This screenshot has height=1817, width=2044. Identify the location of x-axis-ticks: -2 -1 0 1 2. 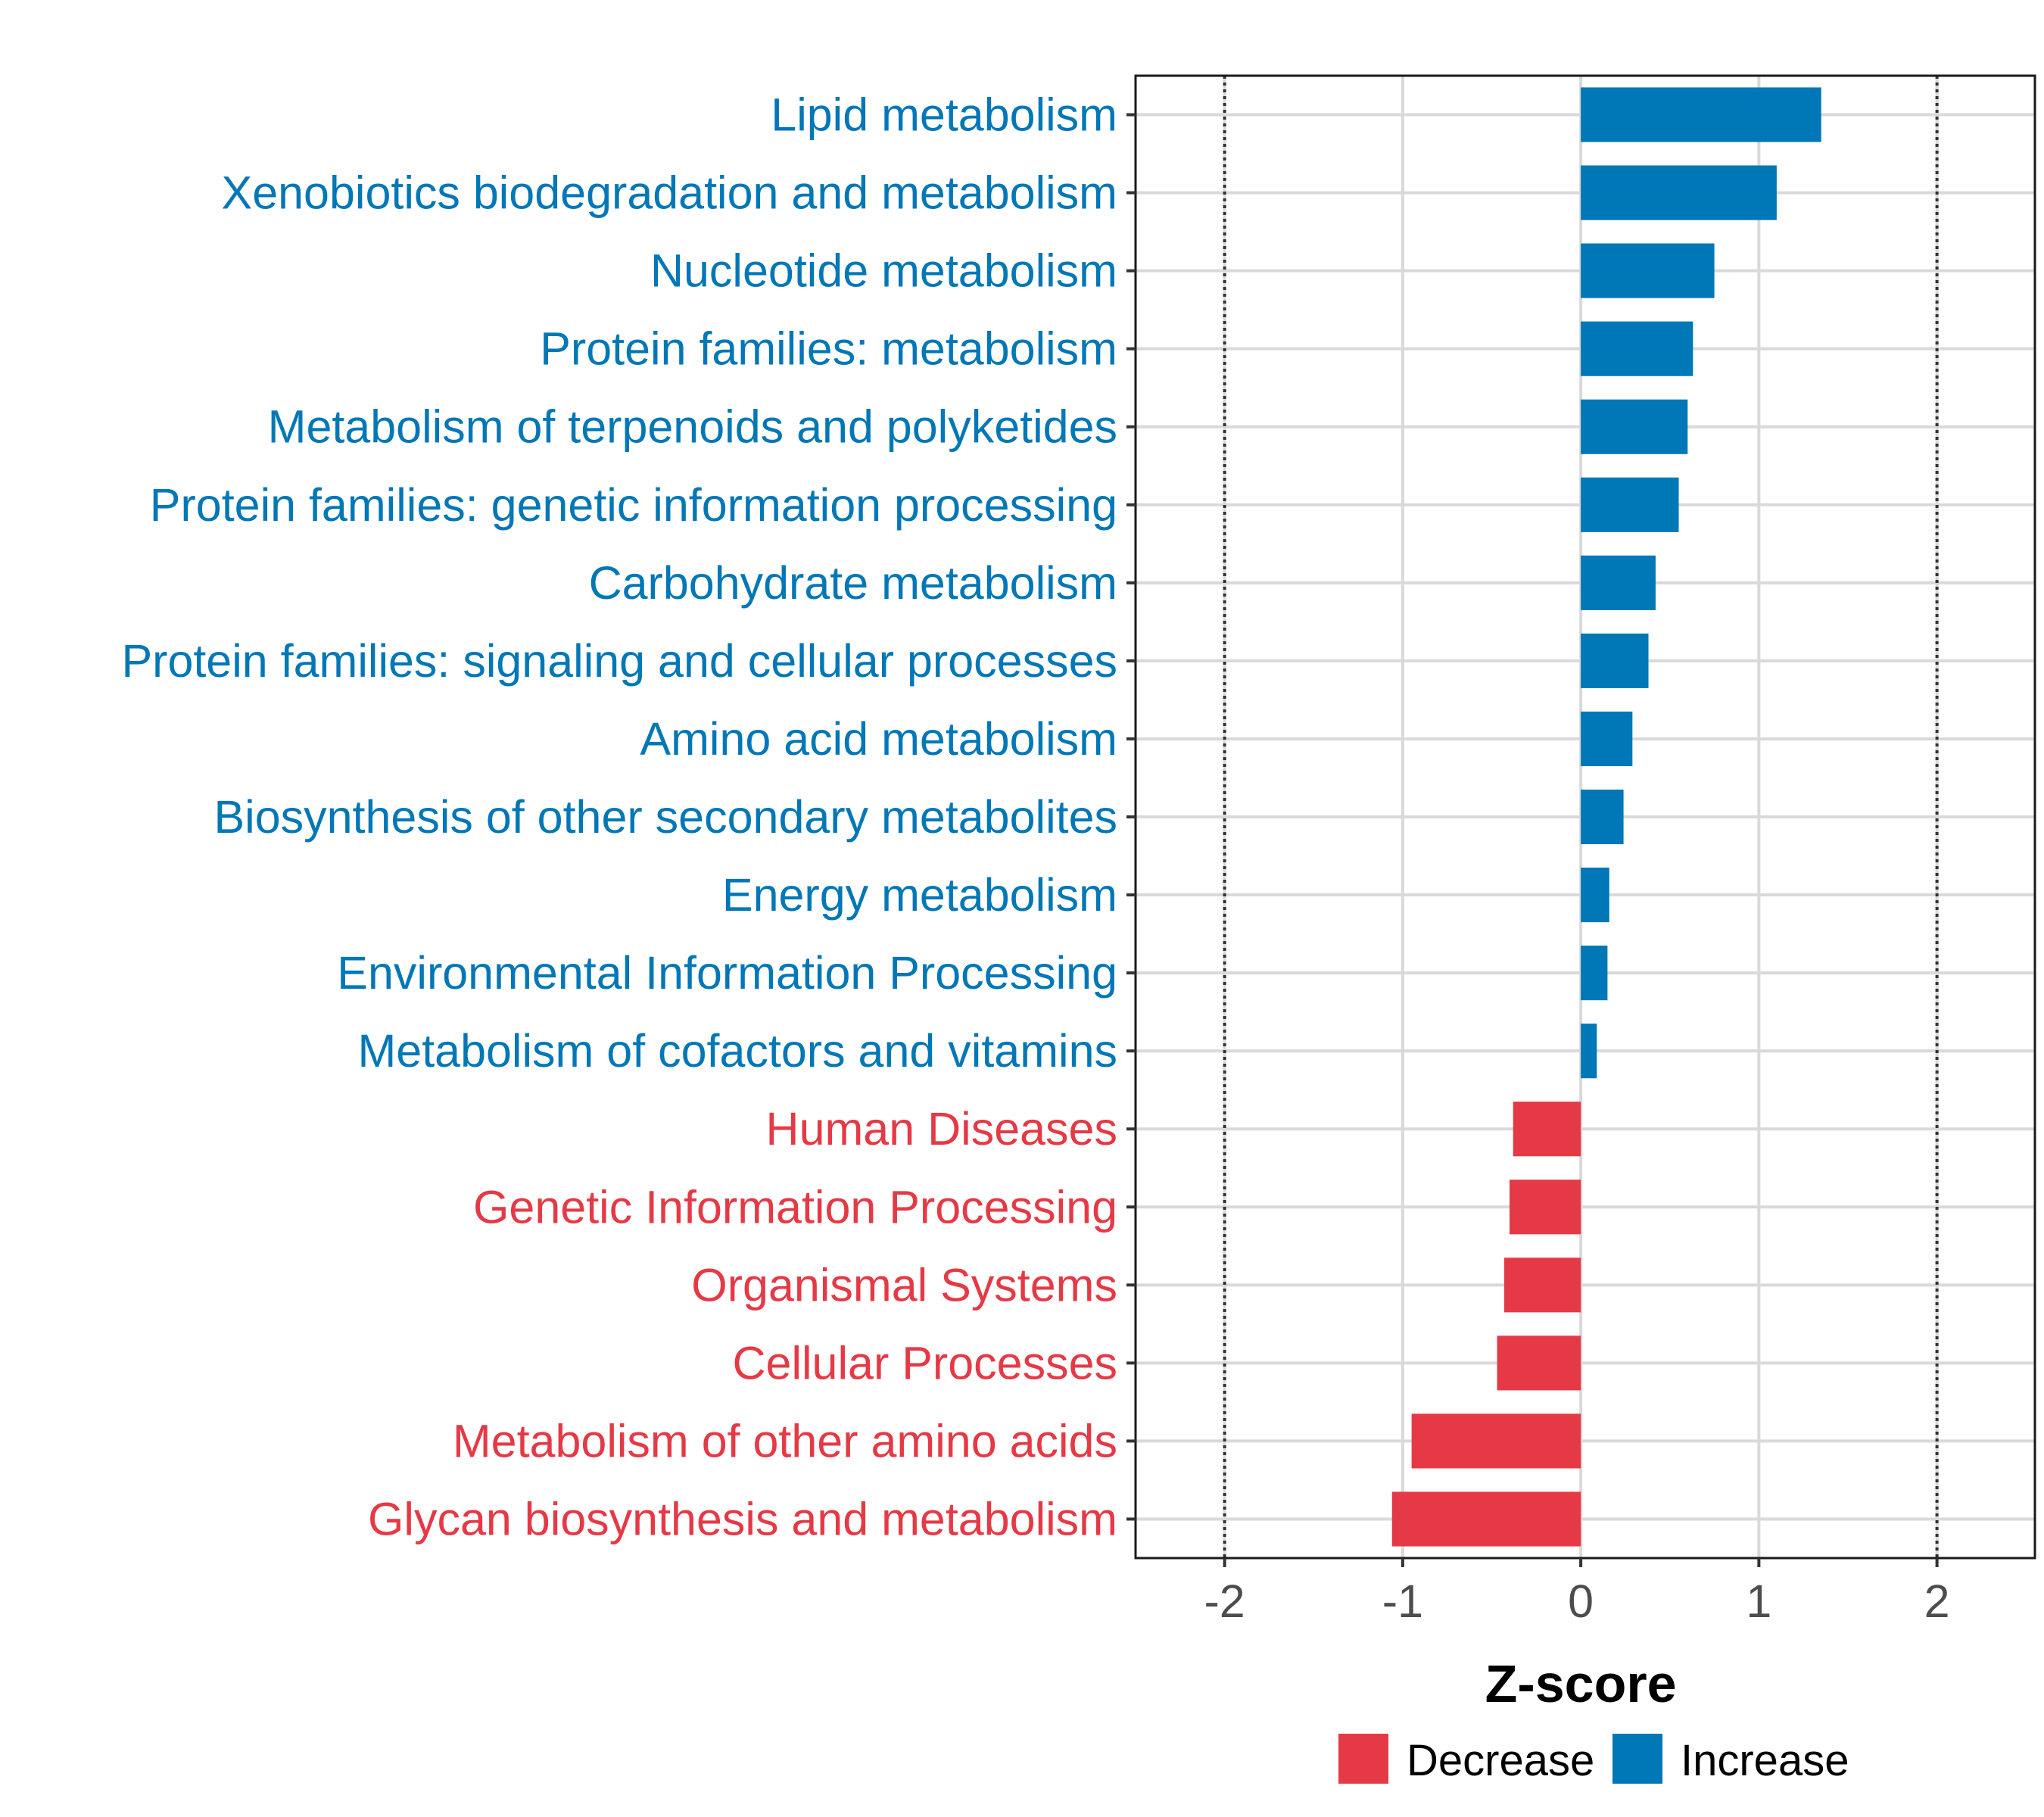
(1577, 1592).